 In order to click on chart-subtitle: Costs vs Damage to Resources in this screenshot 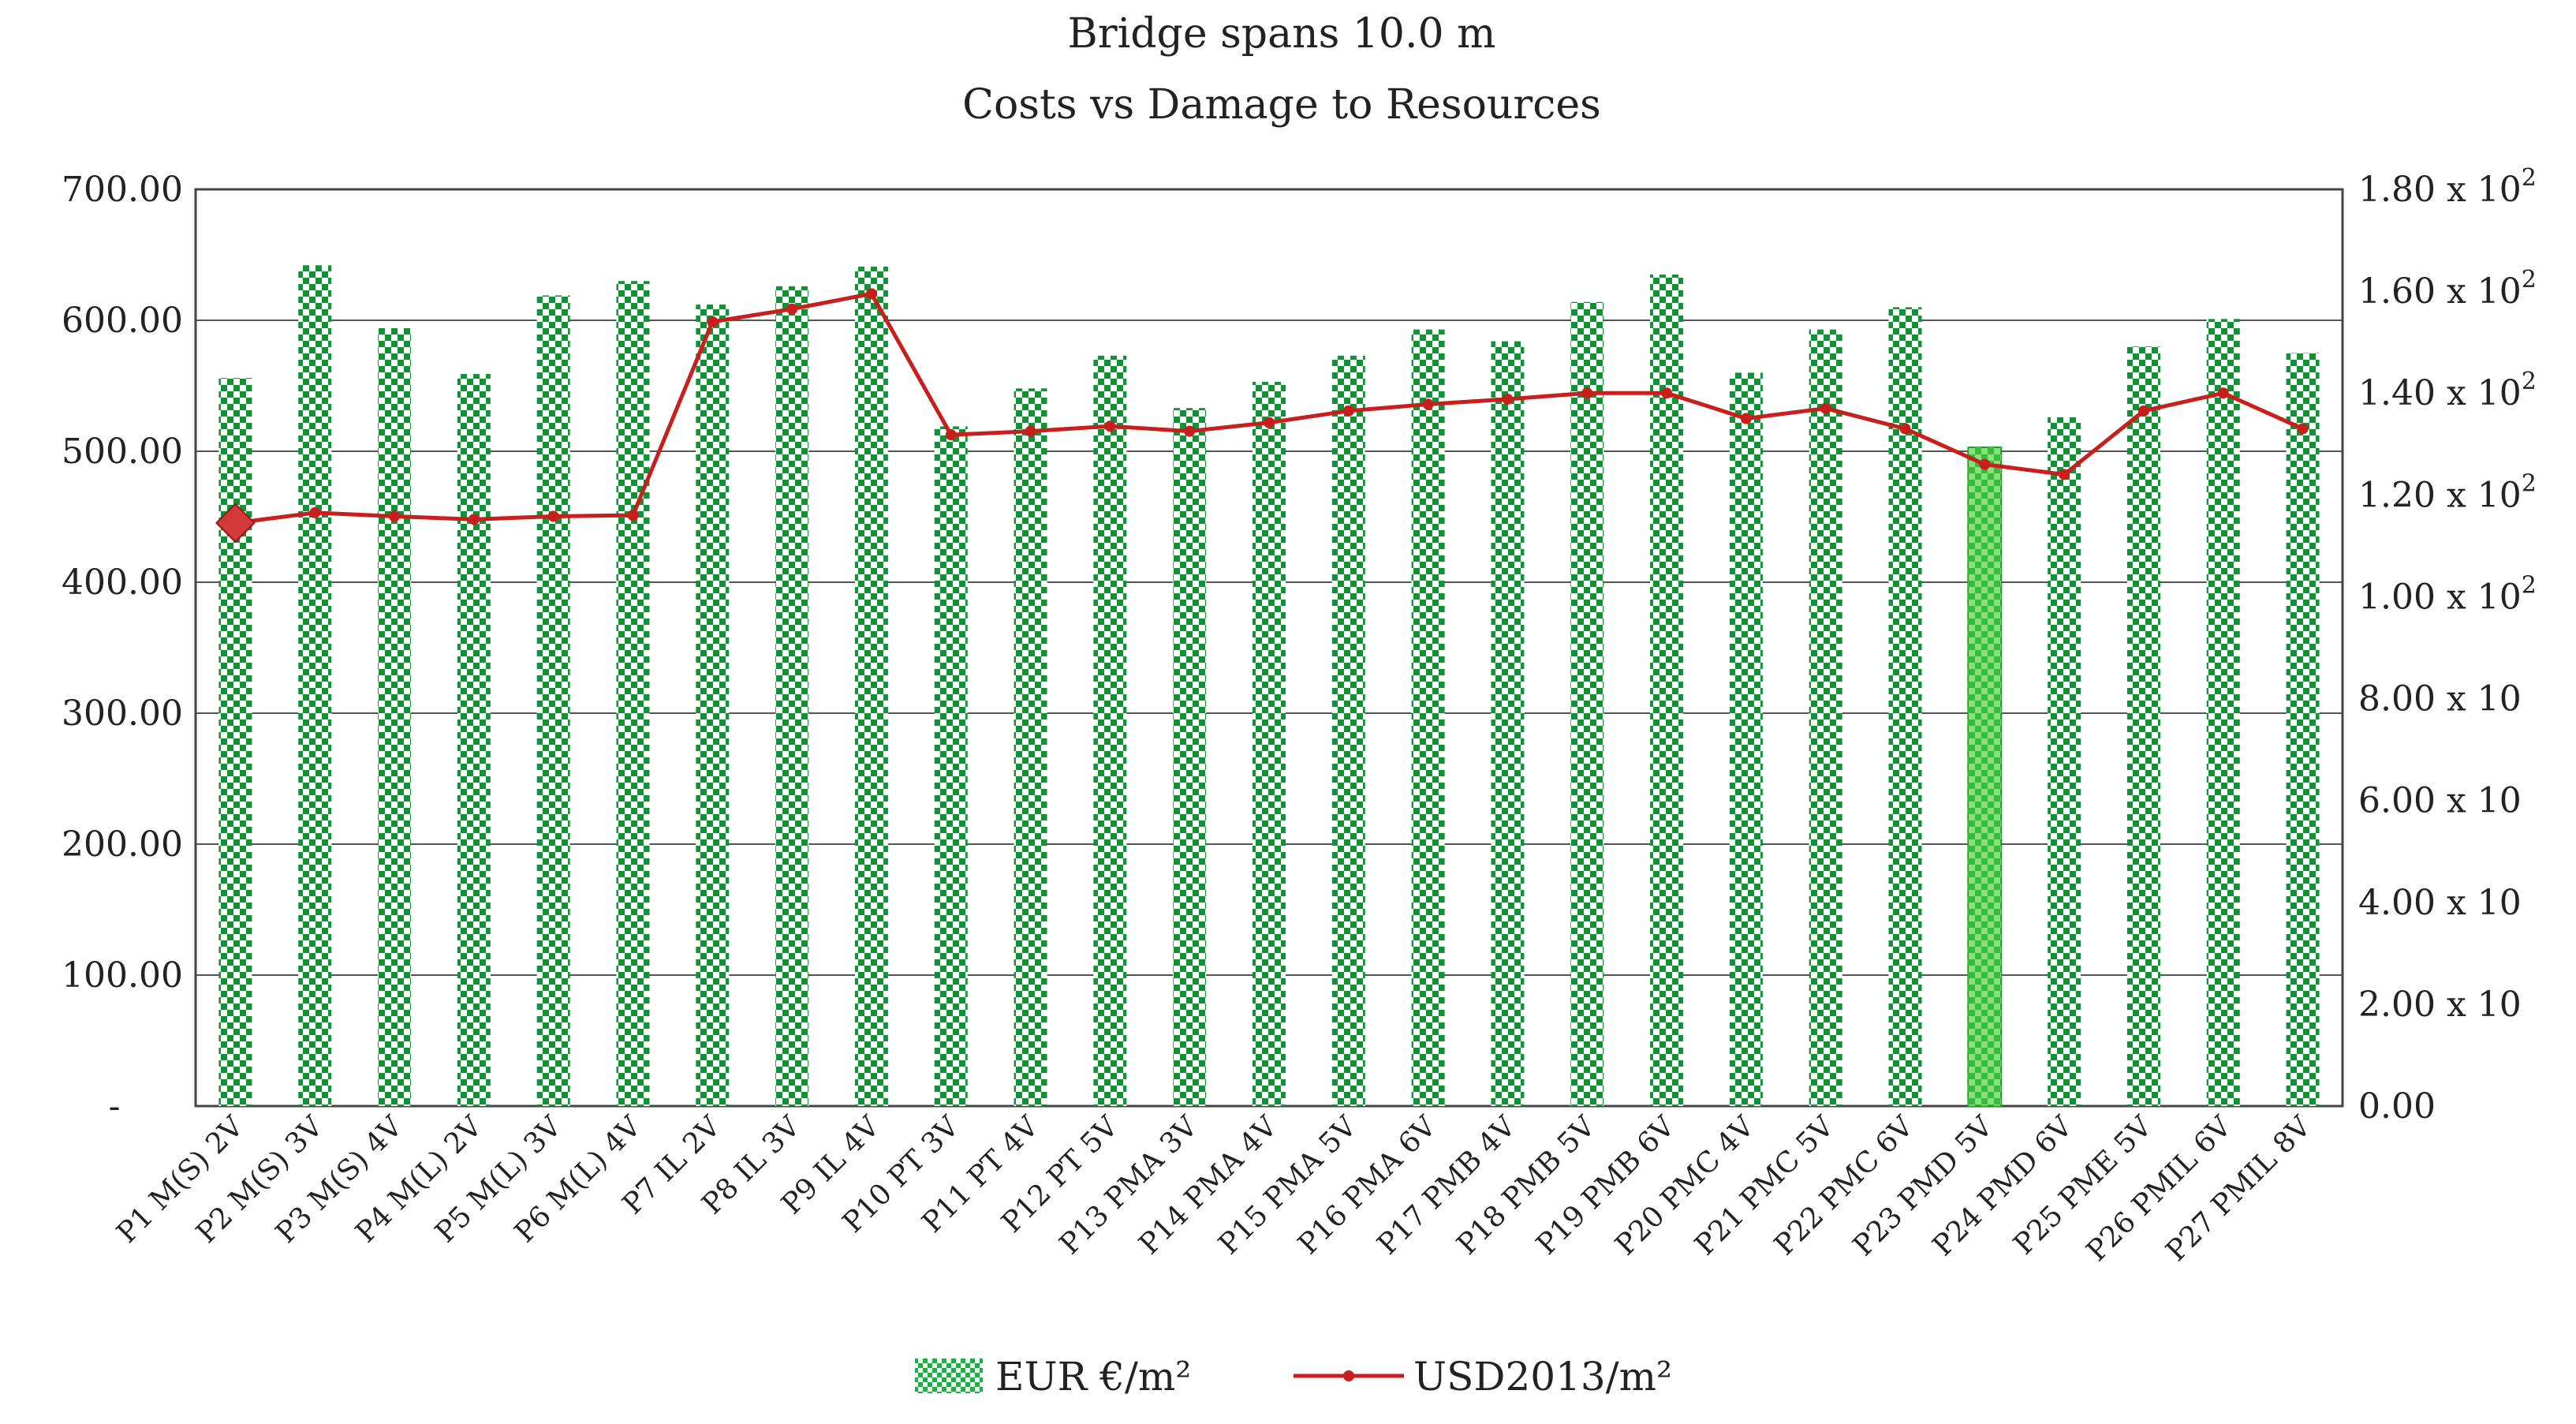, I will do `click(1281, 105)`.